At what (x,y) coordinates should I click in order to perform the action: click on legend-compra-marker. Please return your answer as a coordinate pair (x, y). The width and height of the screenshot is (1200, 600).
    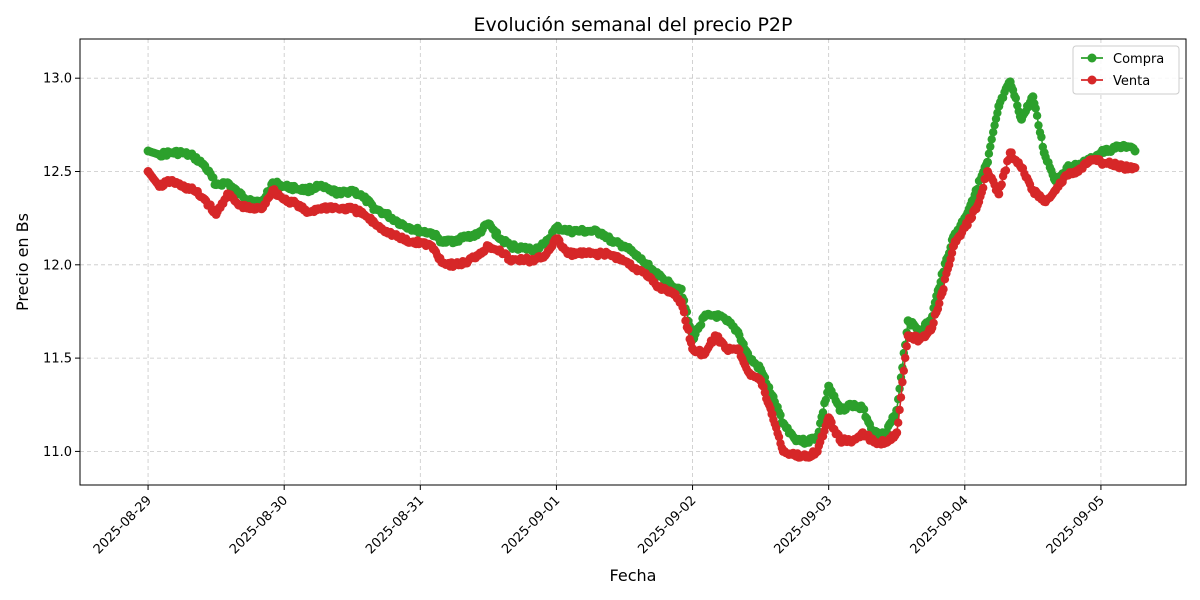
    Looking at the image, I should click on (1092, 58).